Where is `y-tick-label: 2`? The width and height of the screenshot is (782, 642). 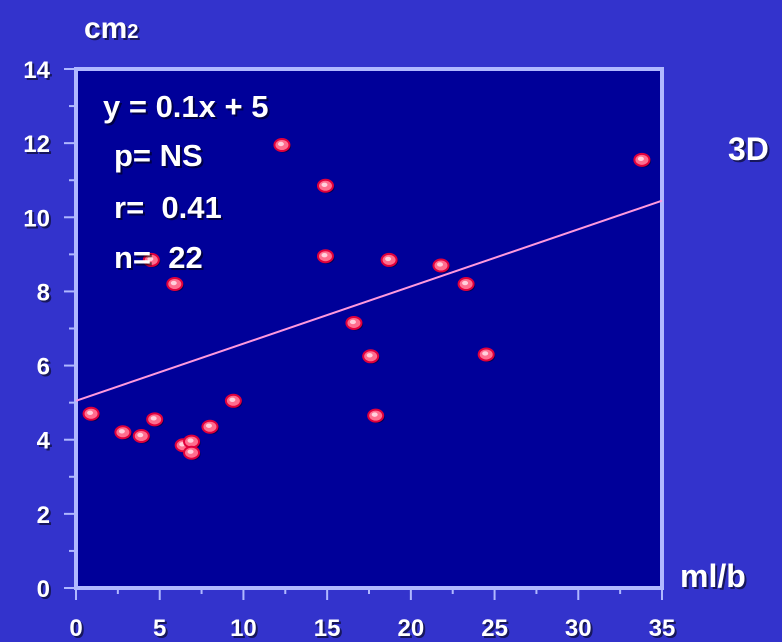 y-tick-label: 2 is located at coordinates (43, 515).